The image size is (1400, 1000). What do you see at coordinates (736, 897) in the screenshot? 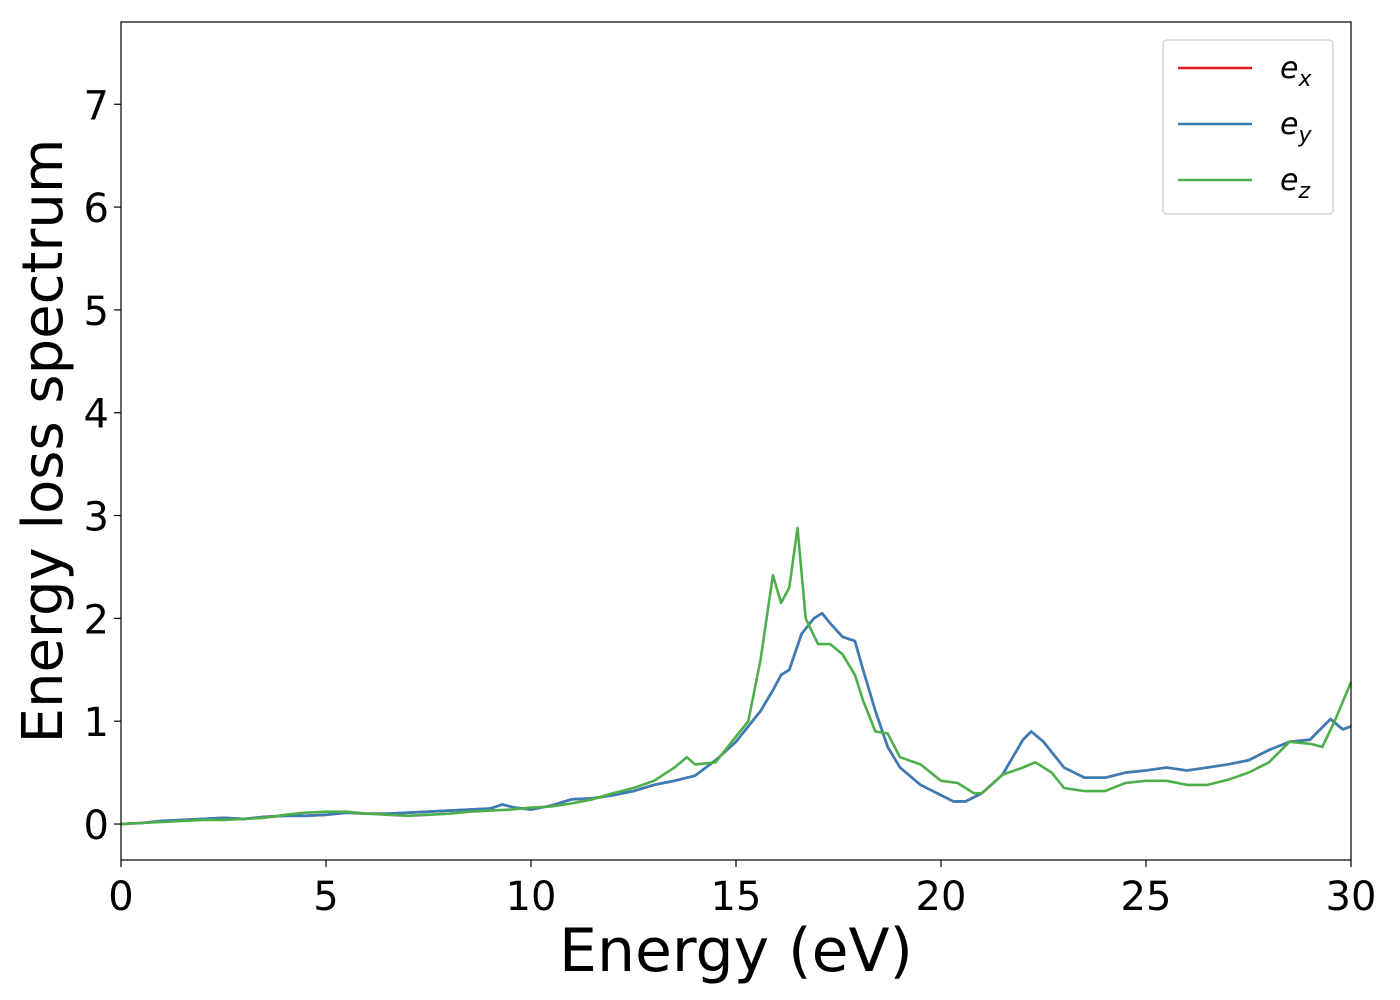
I see `x-tick-label: 15` at bounding box center [736, 897].